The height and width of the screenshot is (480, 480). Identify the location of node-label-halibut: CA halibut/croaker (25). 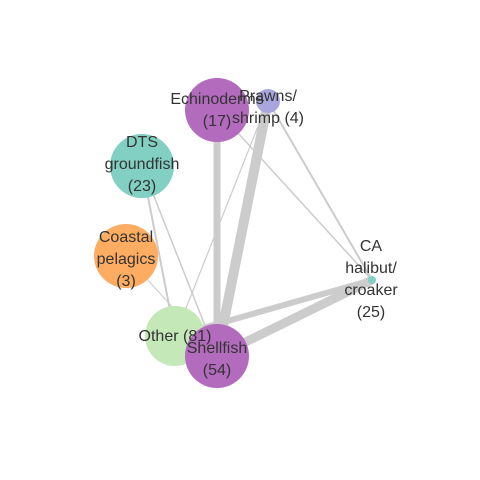
(371, 279).